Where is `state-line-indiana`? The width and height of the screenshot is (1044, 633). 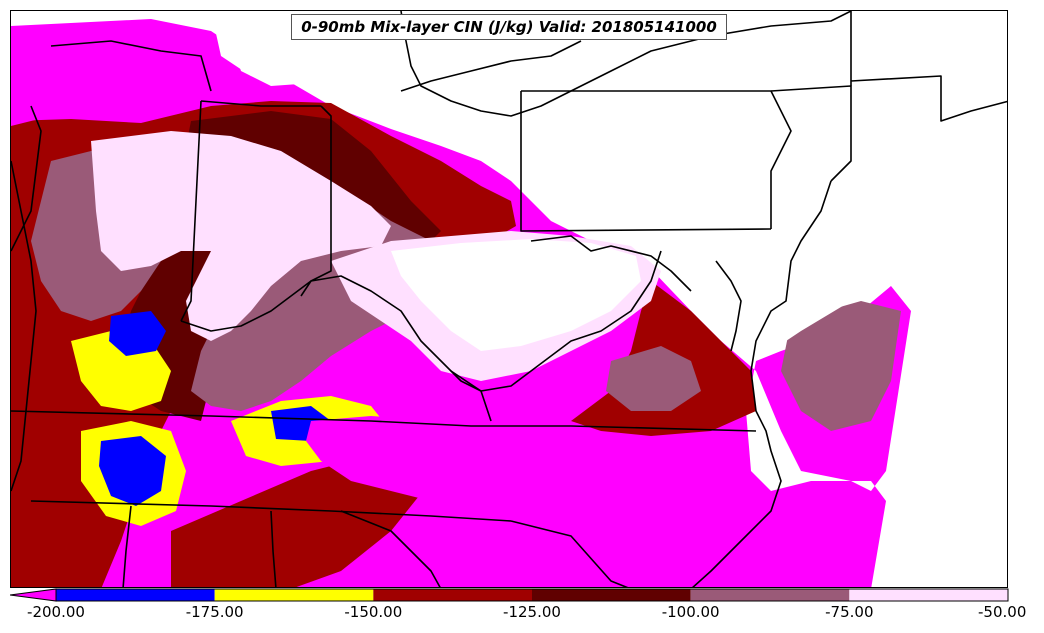
state-line-indiana is located at coordinates (26, 178).